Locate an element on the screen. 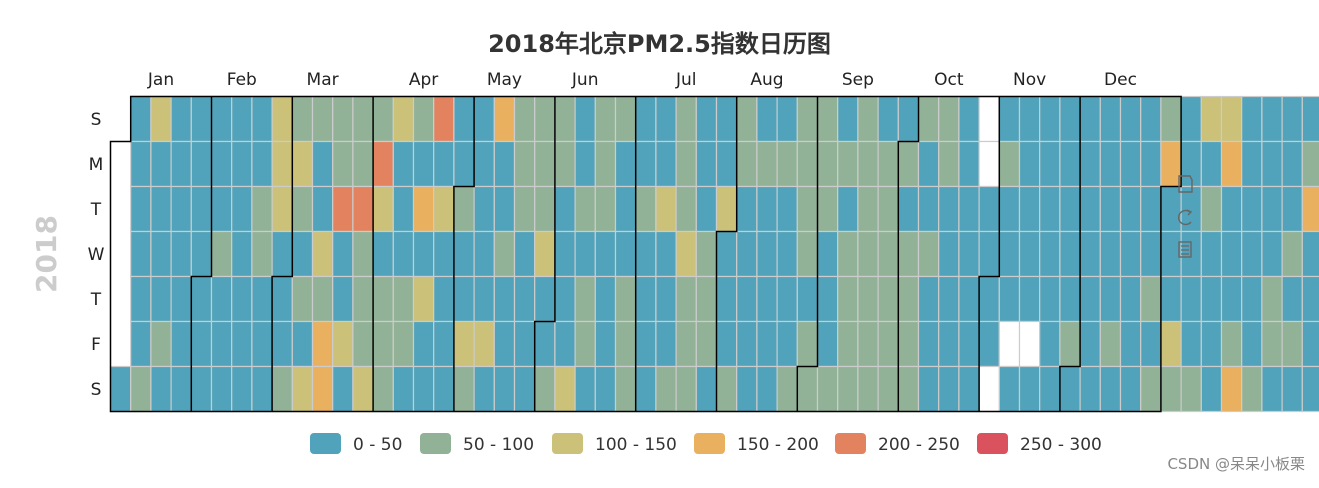 The height and width of the screenshot is (488, 1319). legend-item: 50 - 100 is located at coordinates (477, 444).